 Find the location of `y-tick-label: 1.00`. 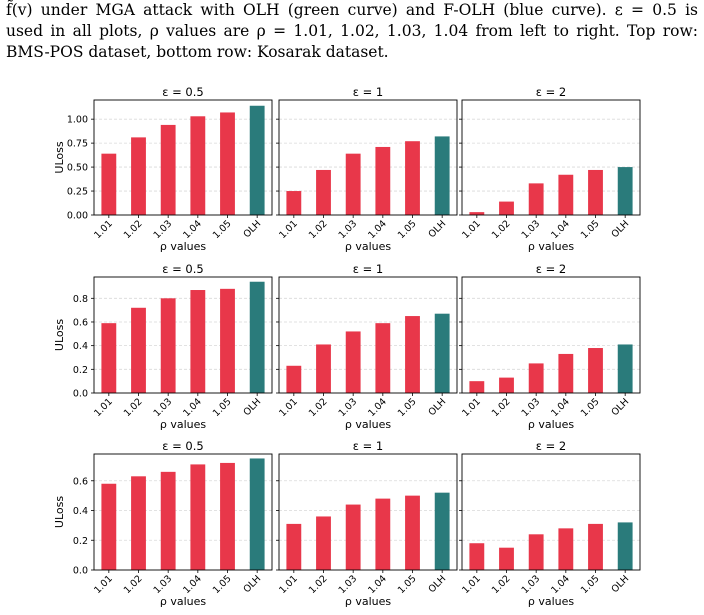

y-tick-label: 1.00 is located at coordinates (77, 120).